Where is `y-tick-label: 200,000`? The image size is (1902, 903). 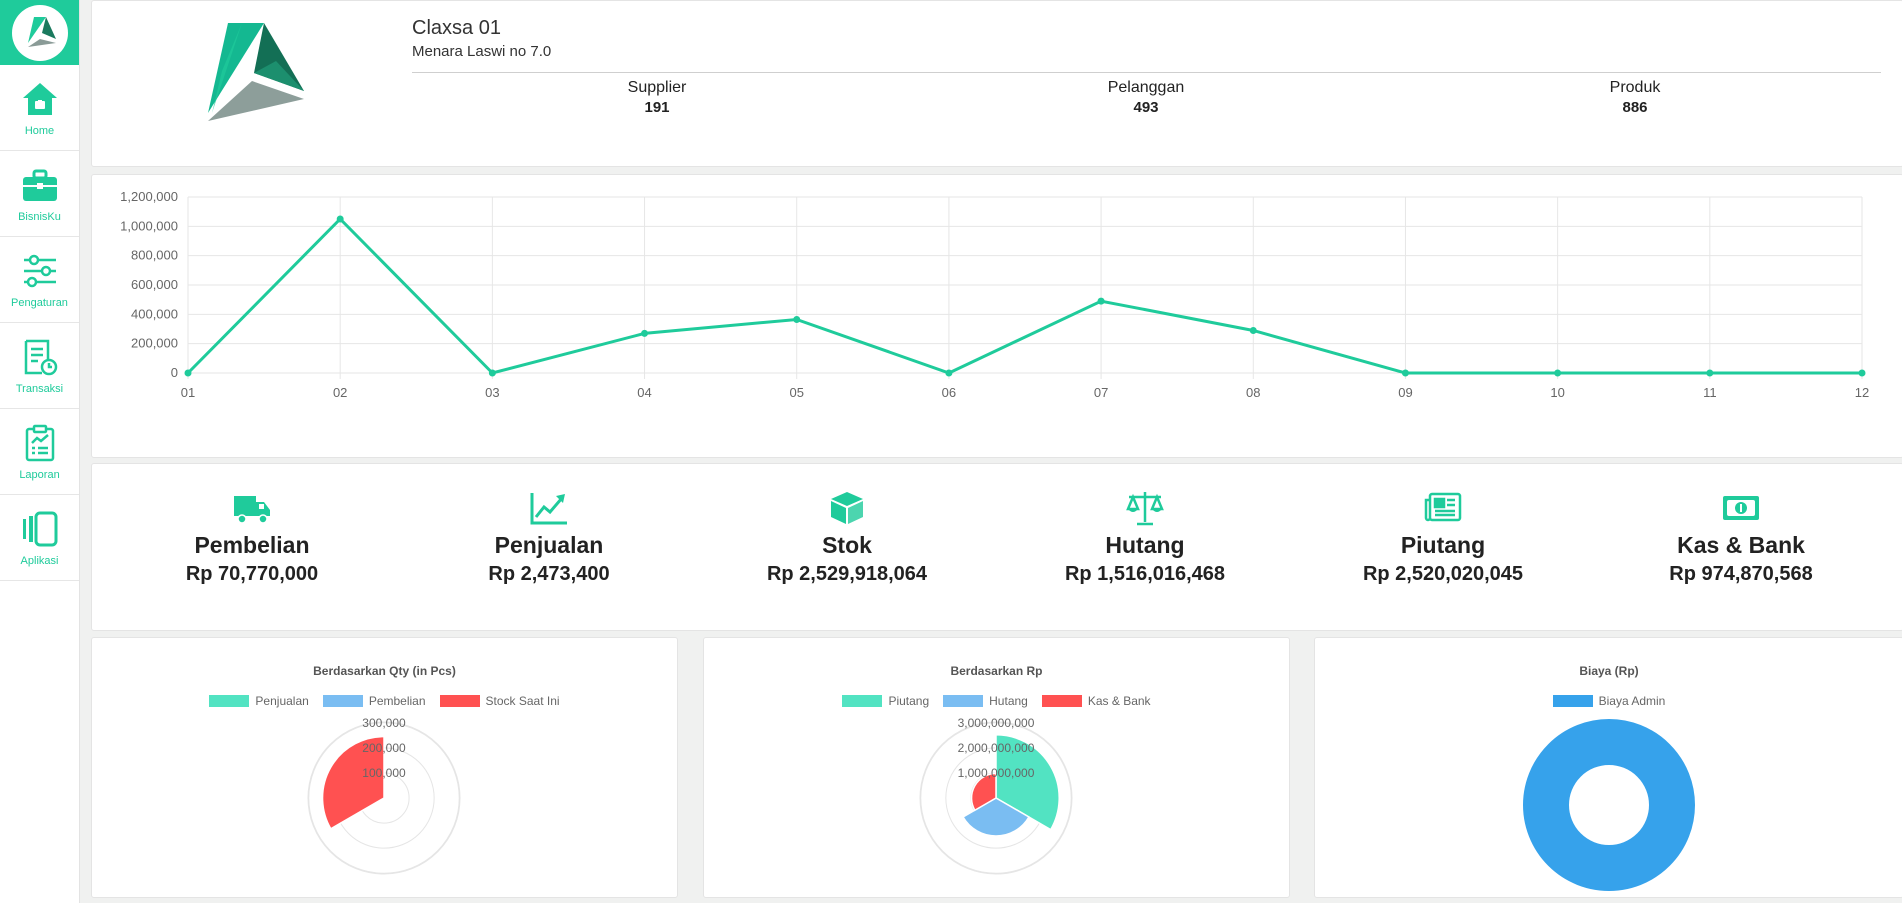 y-tick-label: 200,000 is located at coordinates (154, 343).